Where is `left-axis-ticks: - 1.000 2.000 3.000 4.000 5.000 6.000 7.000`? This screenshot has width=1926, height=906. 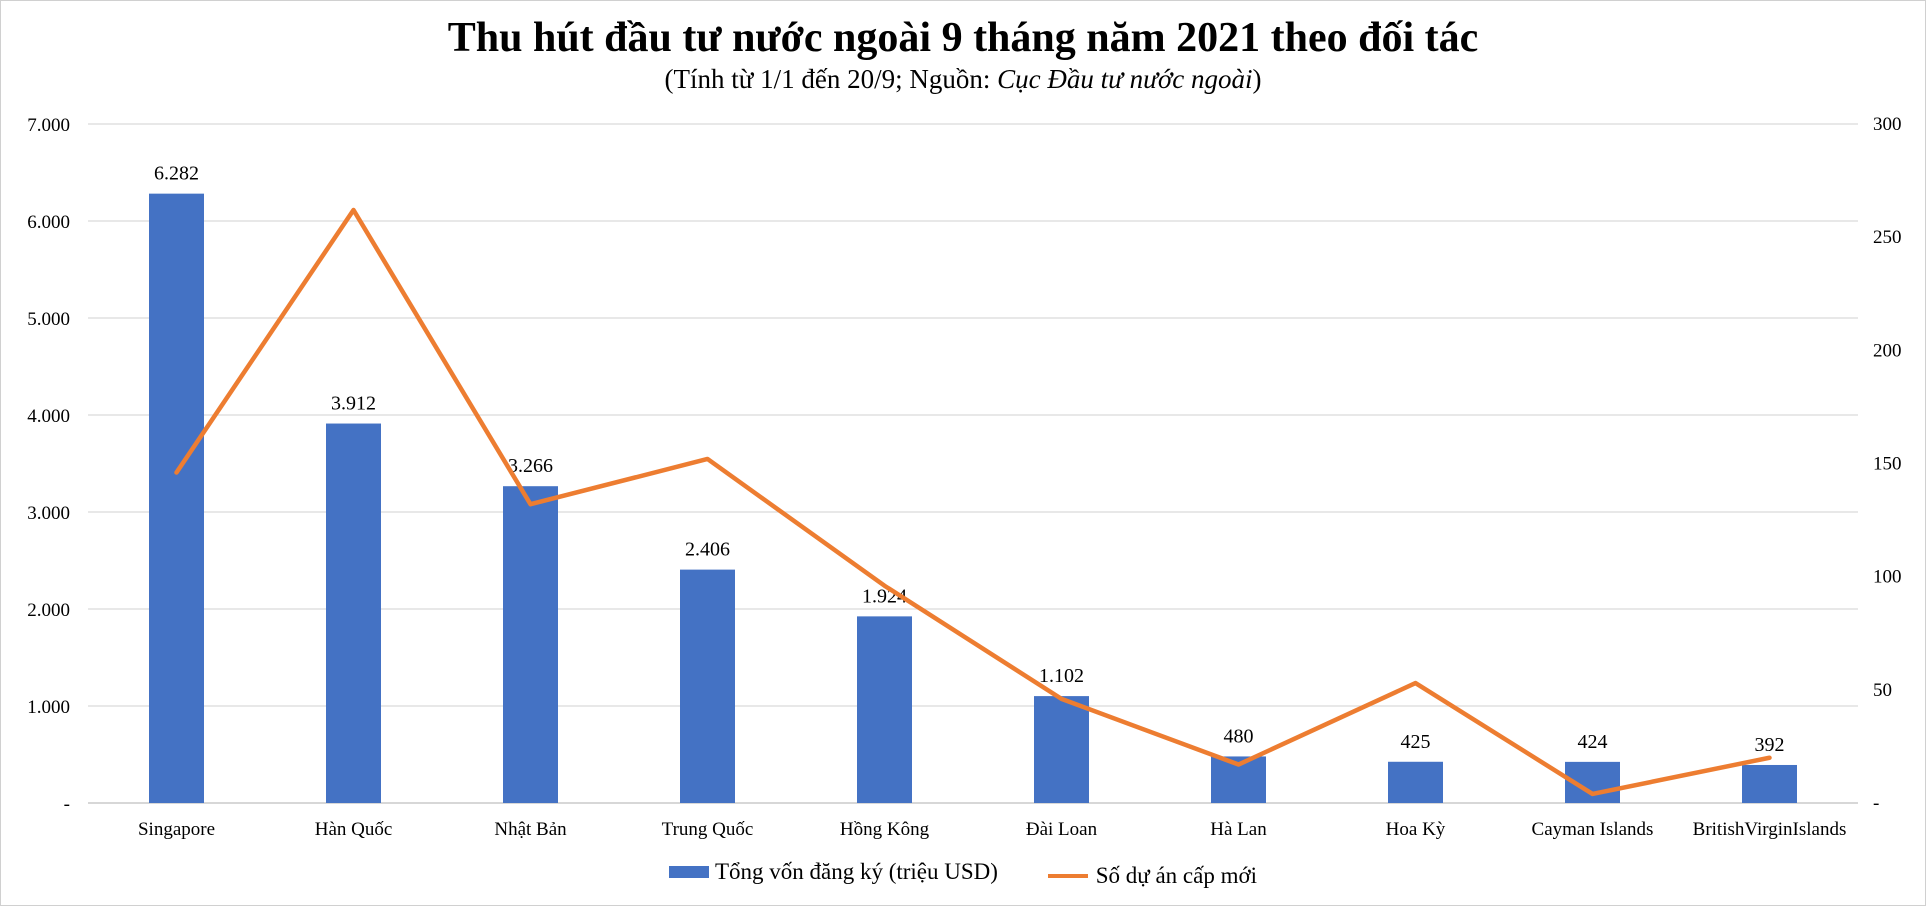 left-axis-ticks: - 1.000 2.000 3.000 4.000 5.000 6.000 7.000 is located at coordinates (48, 465).